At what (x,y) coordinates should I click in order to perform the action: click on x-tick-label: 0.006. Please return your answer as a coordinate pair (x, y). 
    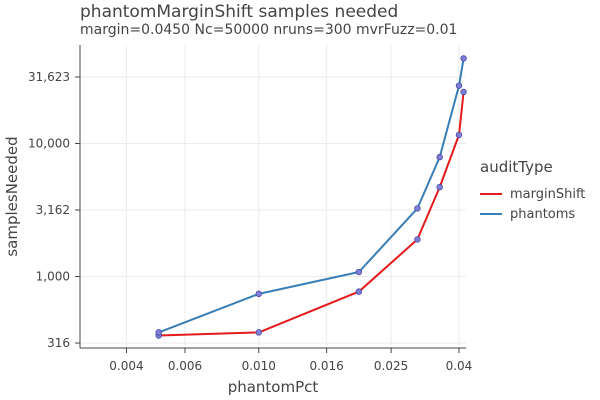
    Looking at the image, I should click on (185, 366).